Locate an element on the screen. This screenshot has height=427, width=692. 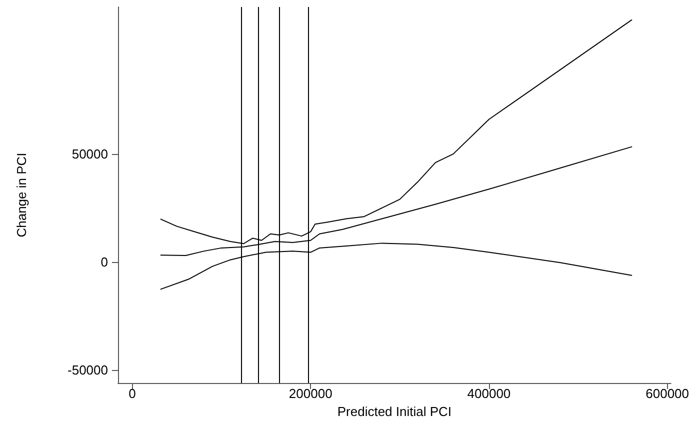
y-tick-label: 50000 is located at coordinates (90, 154).